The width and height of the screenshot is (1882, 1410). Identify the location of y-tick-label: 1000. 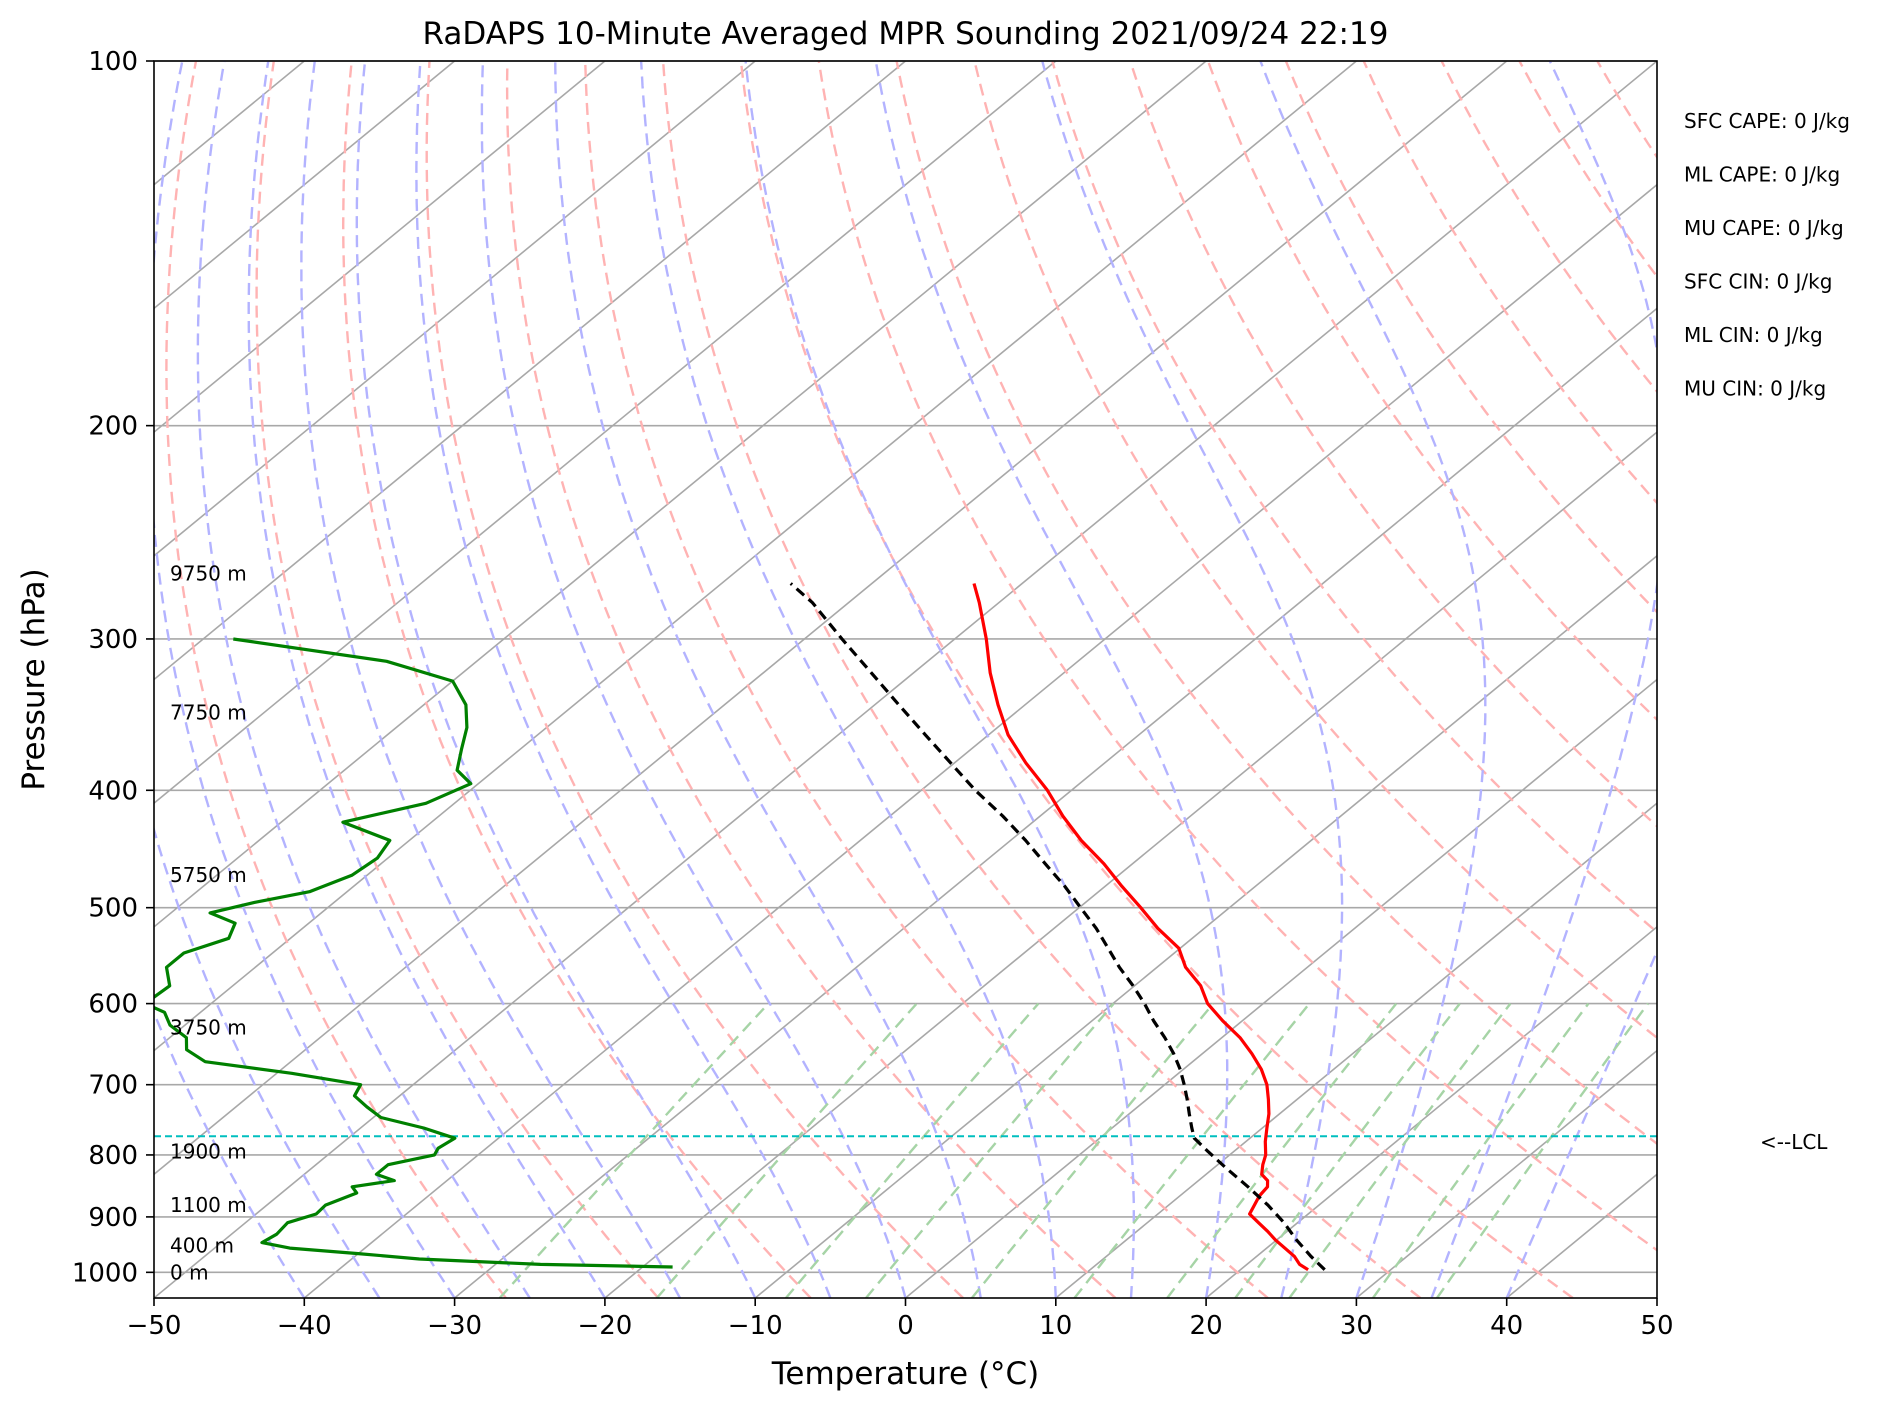
(105, 1273).